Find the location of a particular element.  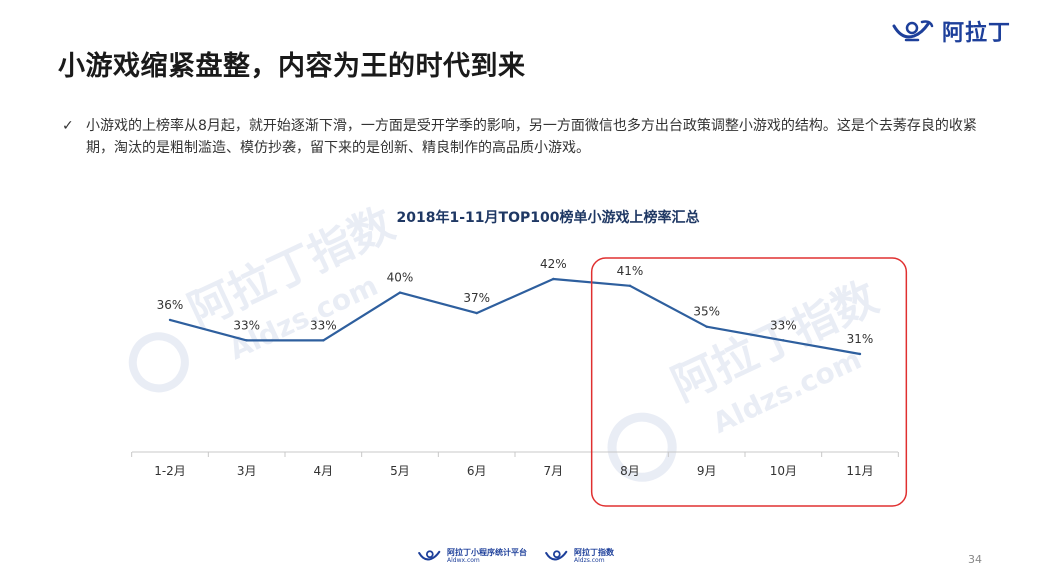

page-title: 小游戏缩紧盘整，内容为王的时代到来 is located at coordinates (292, 66).